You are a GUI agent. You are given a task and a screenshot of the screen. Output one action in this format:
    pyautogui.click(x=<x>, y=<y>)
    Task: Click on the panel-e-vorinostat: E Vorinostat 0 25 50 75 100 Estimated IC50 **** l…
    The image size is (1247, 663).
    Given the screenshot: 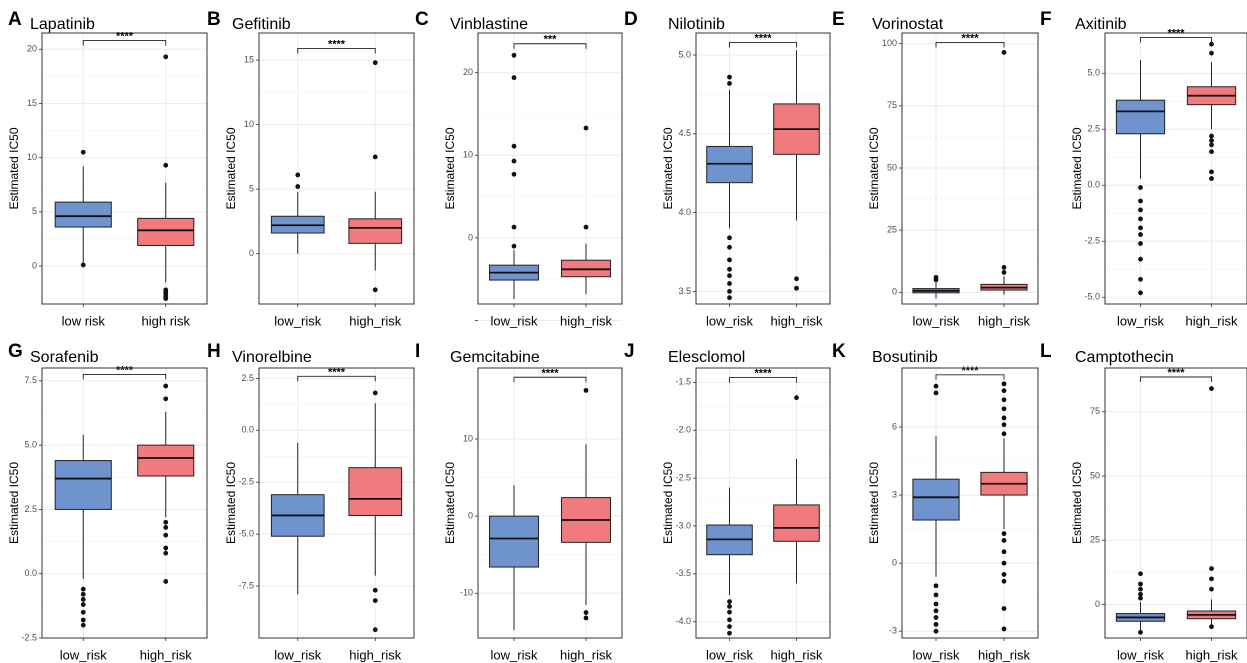 What is the action you would take?
    pyautogui.click(x=935, y=168)
    